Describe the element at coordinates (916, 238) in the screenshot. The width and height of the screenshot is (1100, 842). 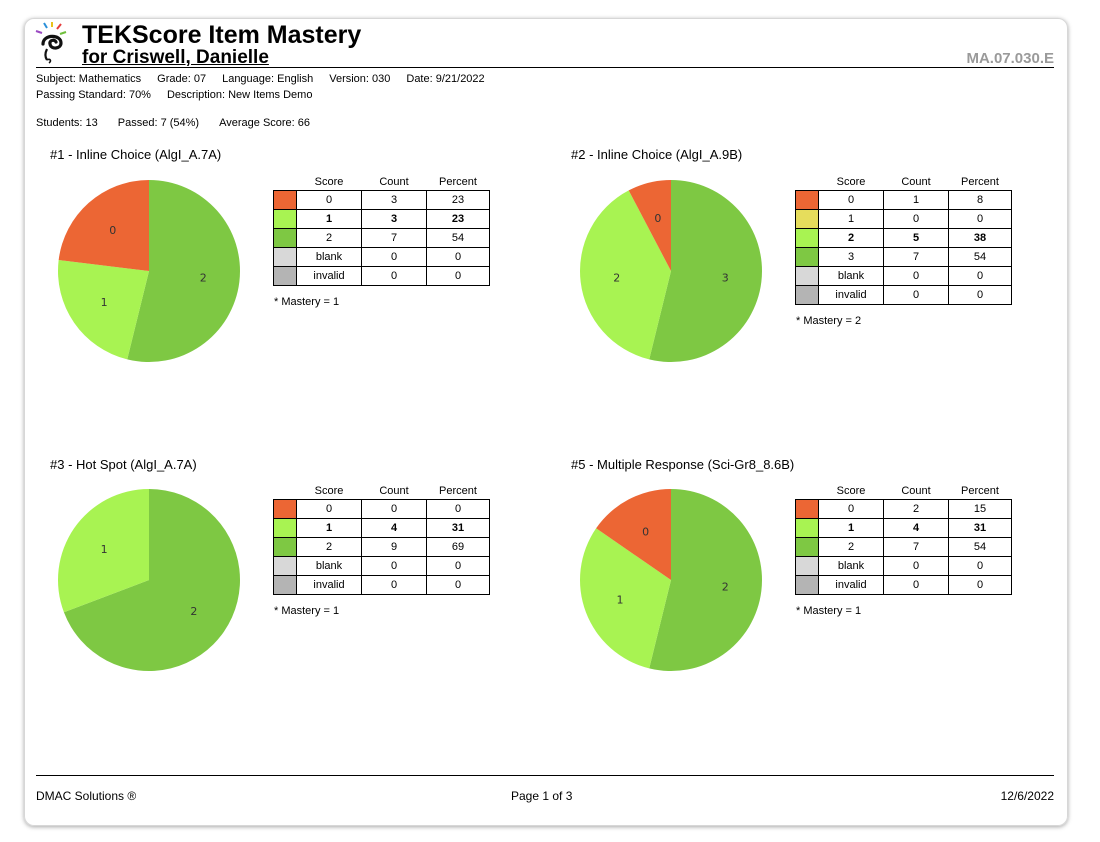
I see `count-cell: 5` at that location.